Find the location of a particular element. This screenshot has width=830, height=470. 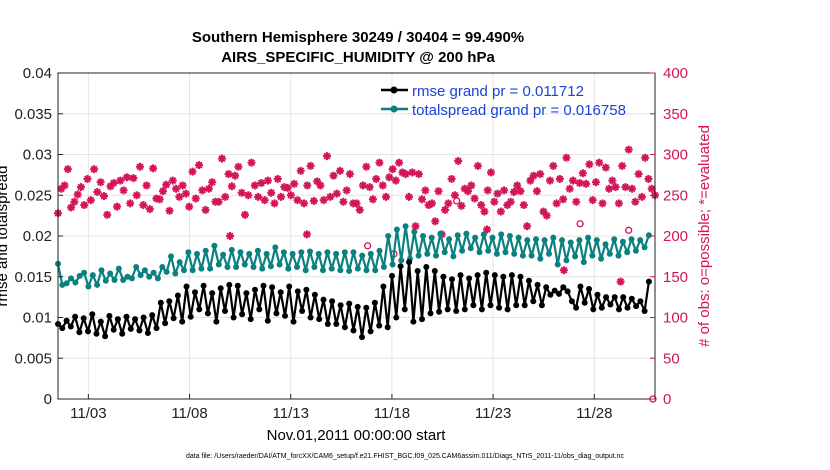

y-axis-right-ticks: 0 50 100 150 200 250 300 350 400 is located at coordinates (669, 236).